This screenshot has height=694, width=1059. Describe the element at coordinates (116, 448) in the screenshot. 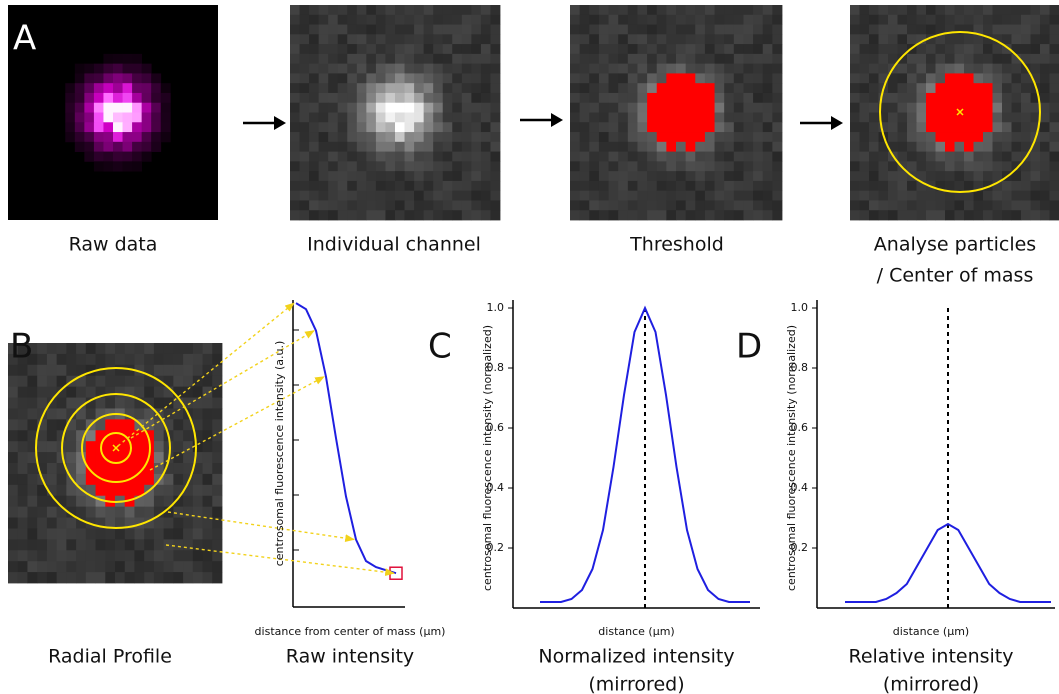

I see `roi-circle` at that location.